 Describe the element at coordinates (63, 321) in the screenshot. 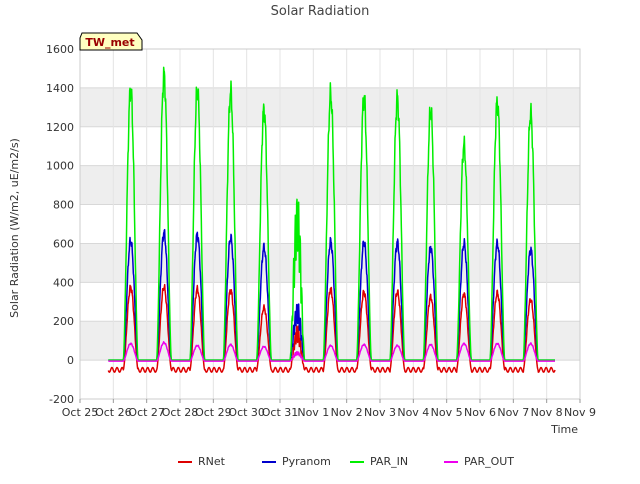

I see `y-tick-label: 200` at that location.